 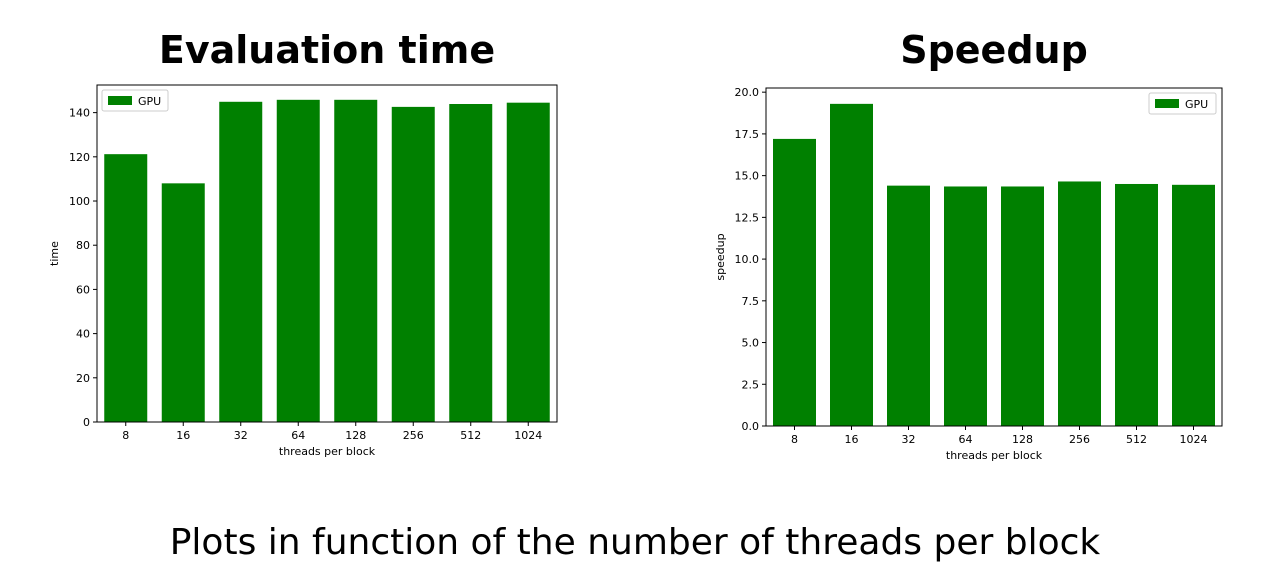 What do you see at coordinates (86, 422) in the screenshot?
I see `y-tick-label: 0` at bounding box center [86, 422].